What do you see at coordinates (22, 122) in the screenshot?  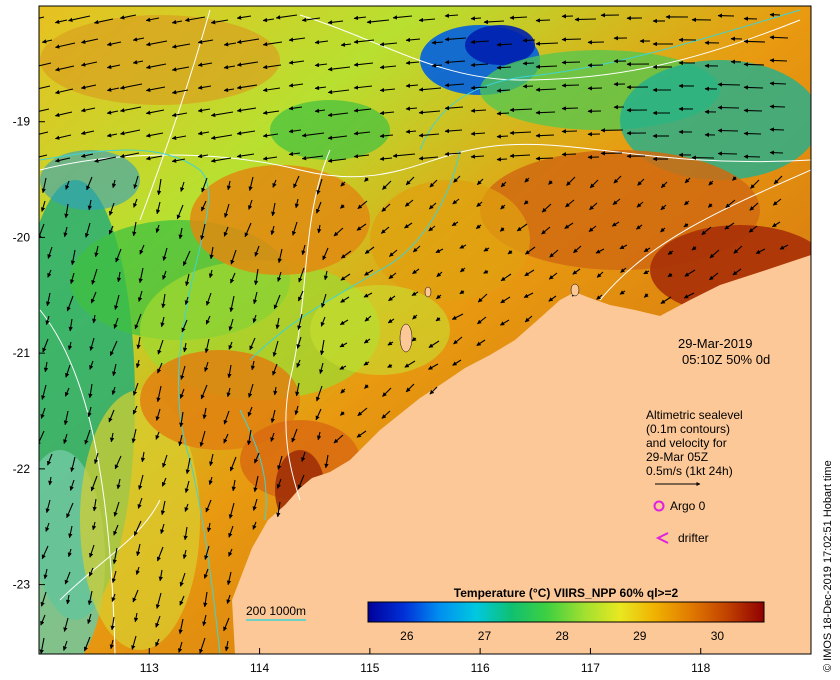 I see `lat-tick-label: -19` at bounding box center [22, 122].